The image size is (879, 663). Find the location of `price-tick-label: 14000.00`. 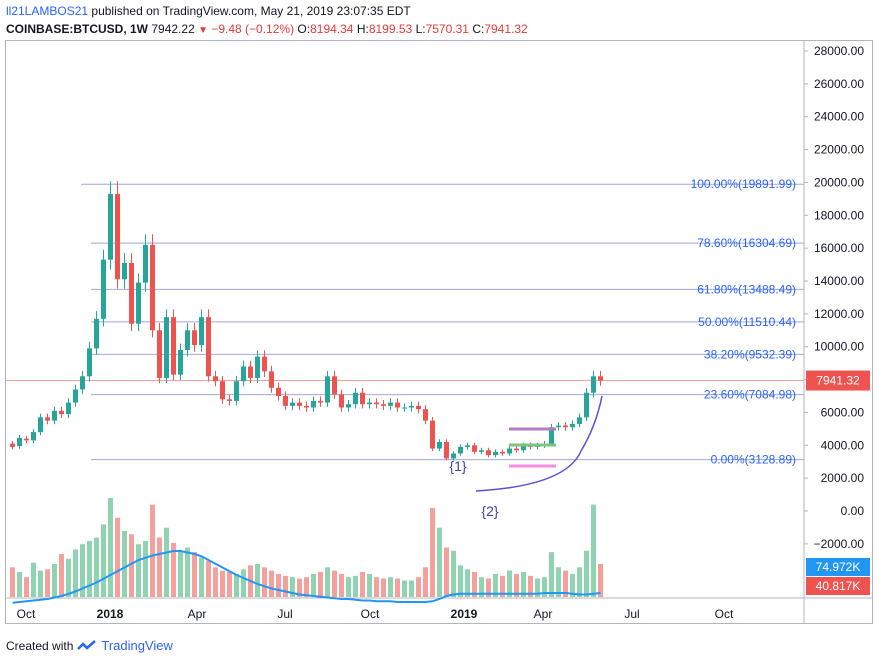

price-tick-label: 14000.00 is located at coordinates (839, 281).